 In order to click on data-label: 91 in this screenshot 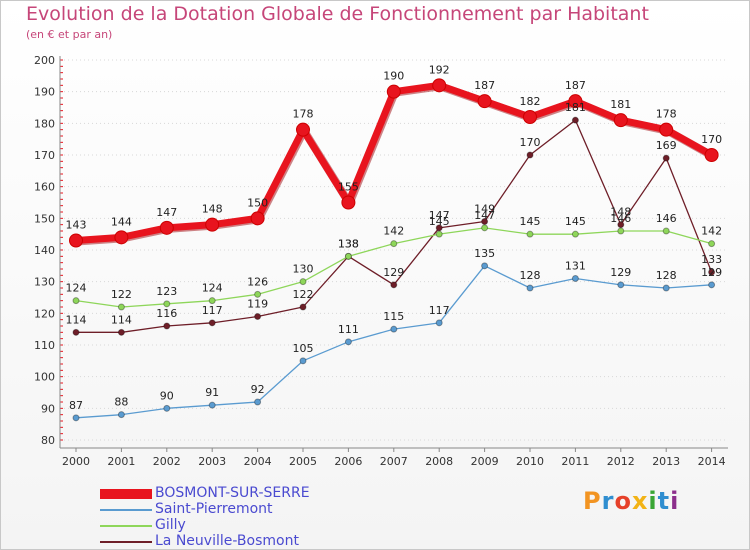, I will do `click(212, 392)`.